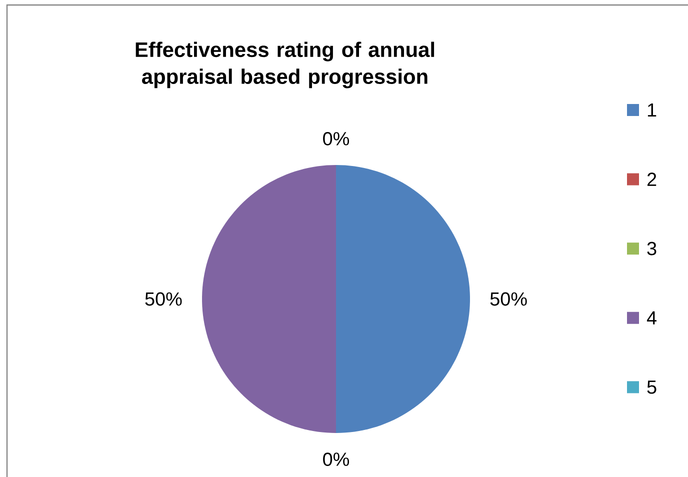 This screenshot has height=477, width=688. I want to click on legend-label: 5, so click(651, 387).